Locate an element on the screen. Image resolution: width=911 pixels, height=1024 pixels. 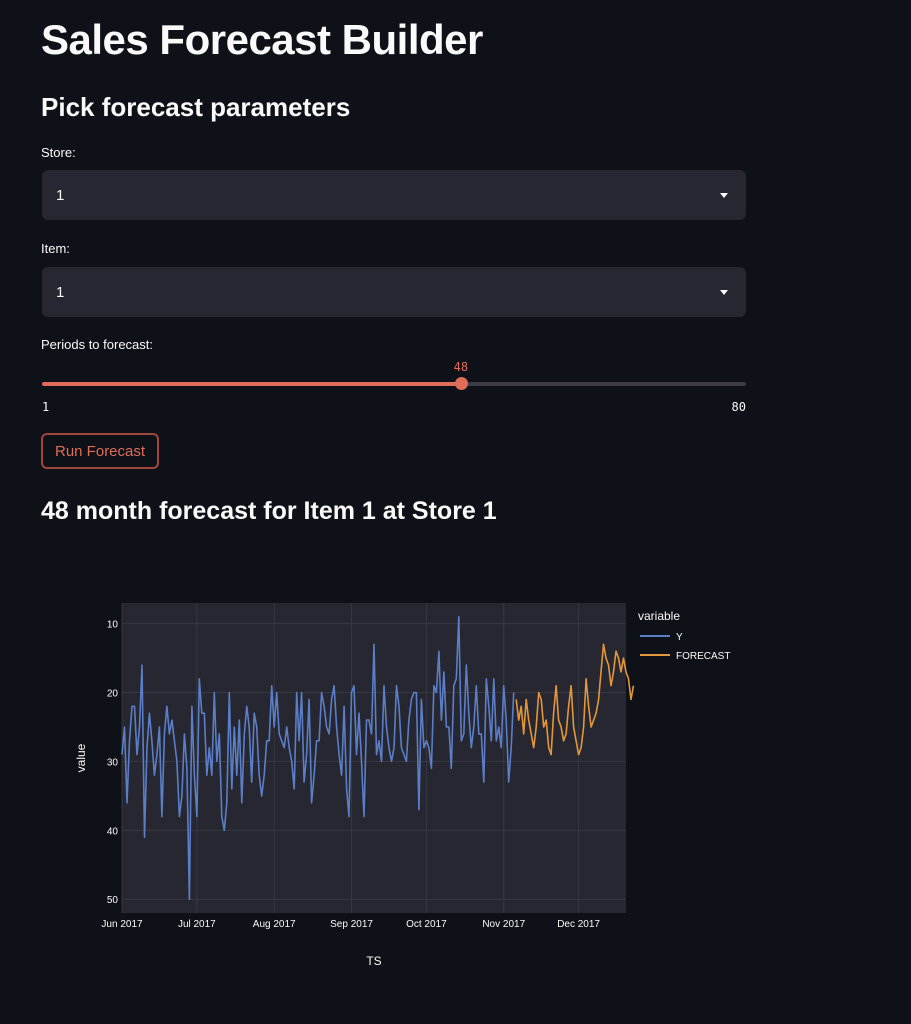
app-title: Sales Forecast Builder is located at coordinates (262, 39).